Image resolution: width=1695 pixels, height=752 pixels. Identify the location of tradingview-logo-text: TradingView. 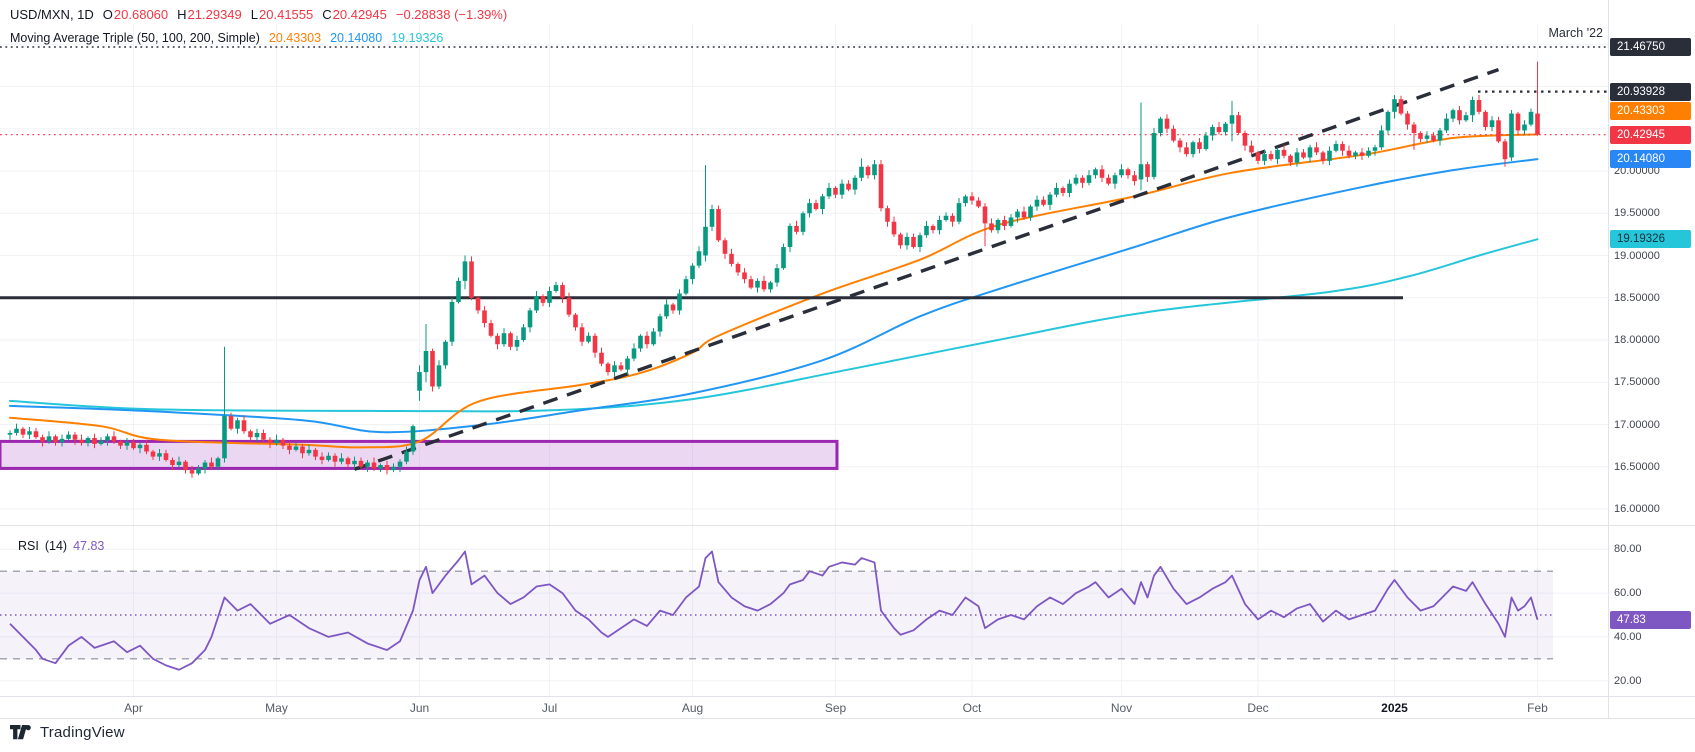
(82, 732).